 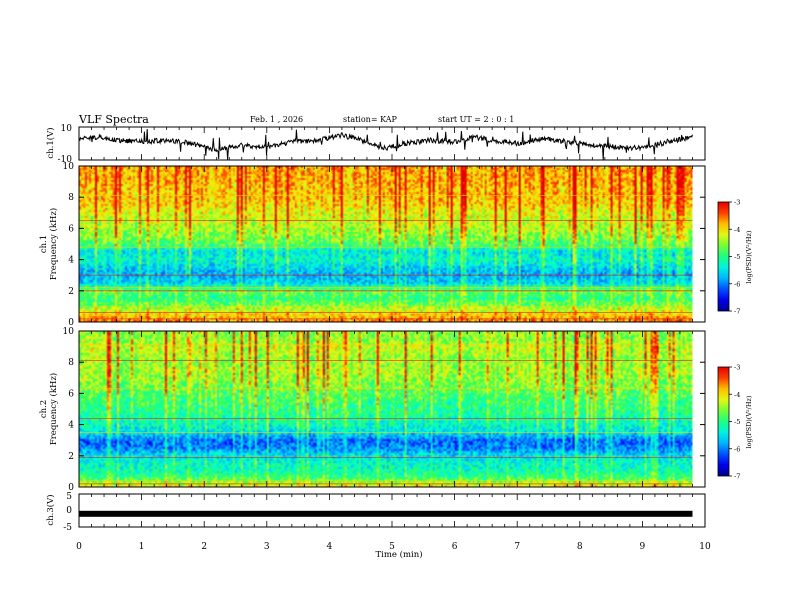 What do you see at coordinates (386, 513) in the screenshot?
I see `ch3-waveform-trace` at bounding box center [386, 513].